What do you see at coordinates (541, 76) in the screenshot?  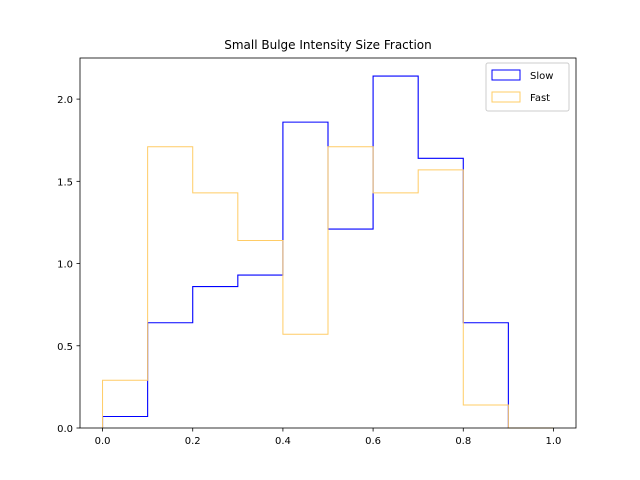 I see `legend-label-slow: Slow` at bounding box center [541, 76].